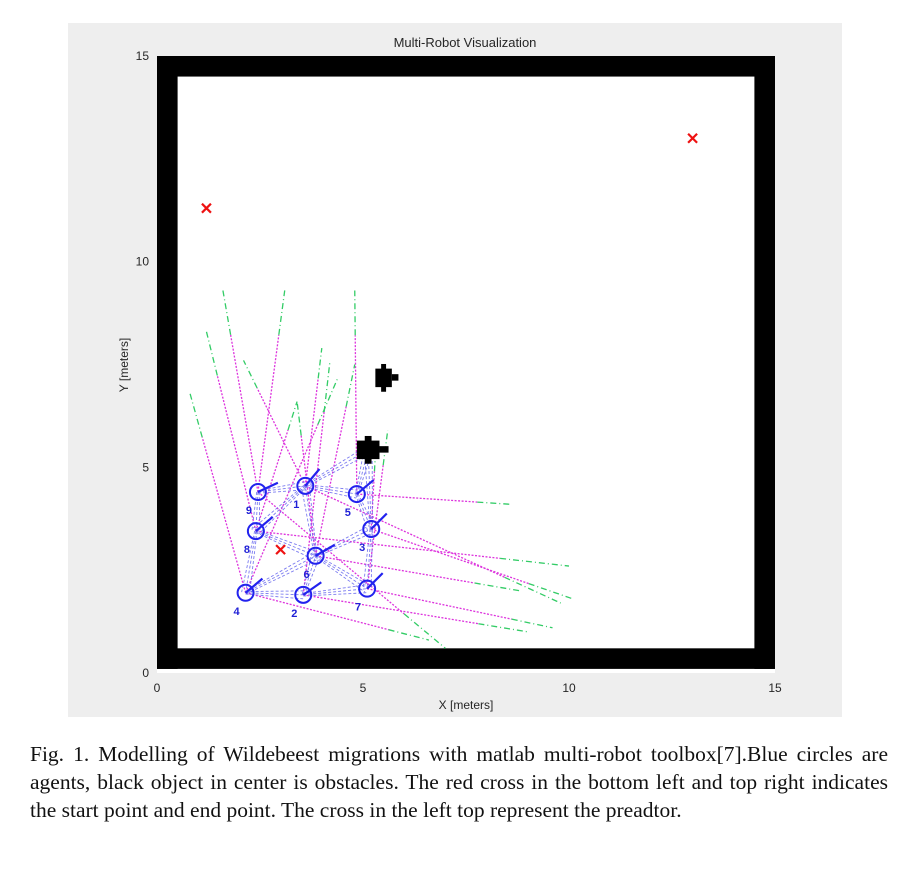 This screenshot has width=920, height=884. What do you see at coordinates (237, 612) in the screenshot?
I see `agent-label: 4` at bounding box center [237, 612].